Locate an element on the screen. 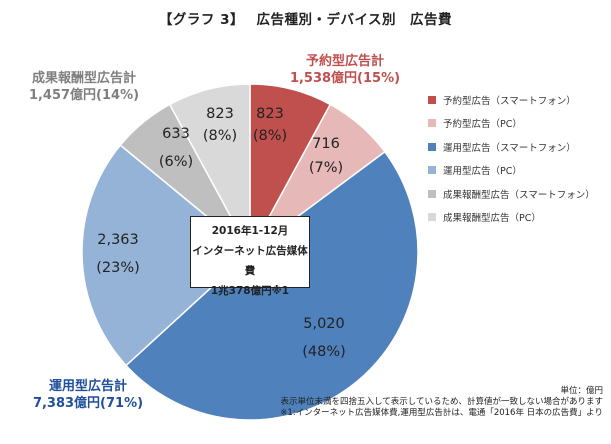 The height and width of the screenshot is (444, 611). slice-percent-label: (6%) is located at coordinates (176, 162).